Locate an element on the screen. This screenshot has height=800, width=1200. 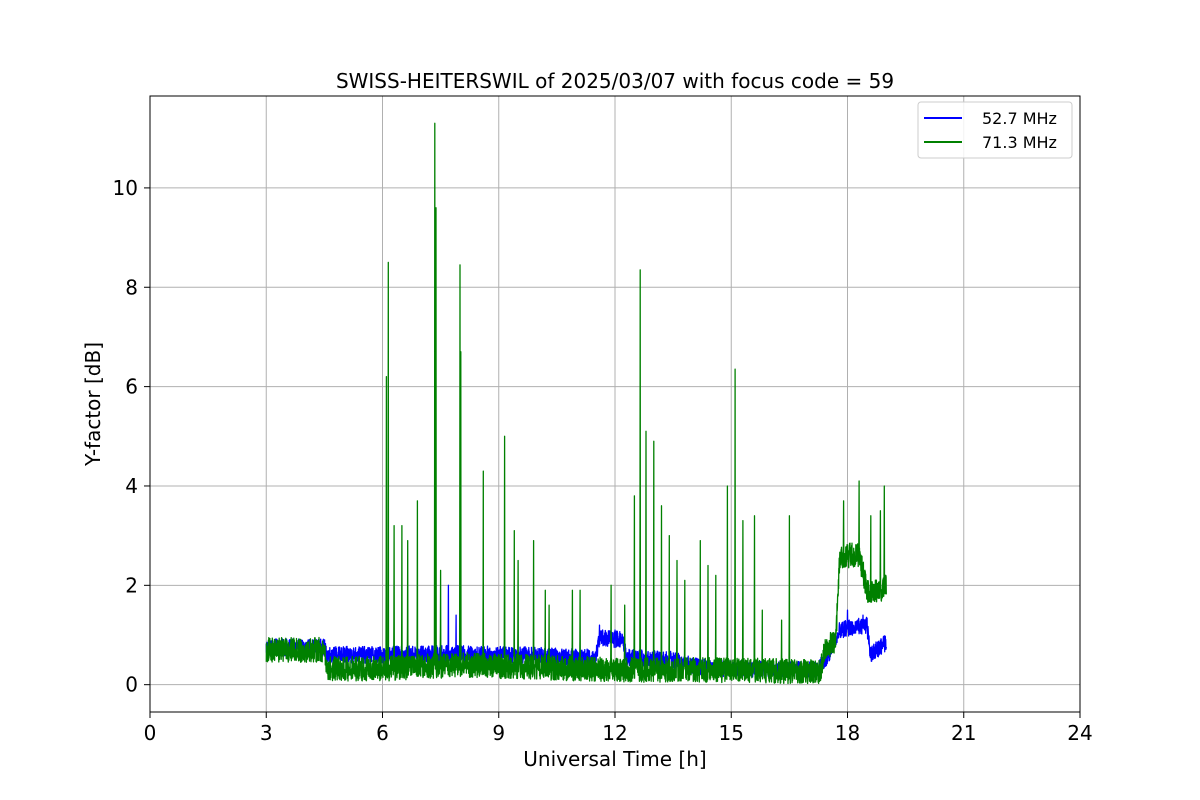
y-tick-label: 10 is located at coordinates (125, 188).